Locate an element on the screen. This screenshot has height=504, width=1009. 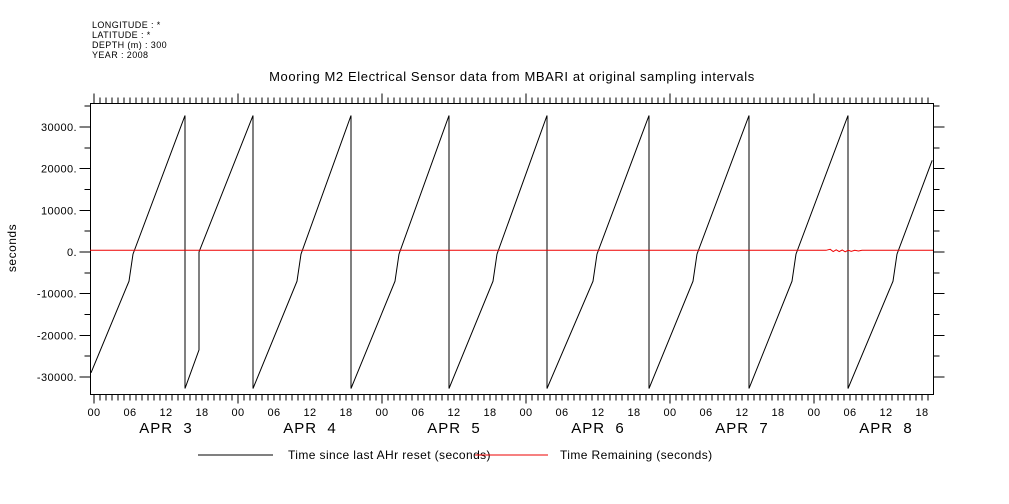
header-latitude: LATITUDE : * is located at coordinates (121, 35).